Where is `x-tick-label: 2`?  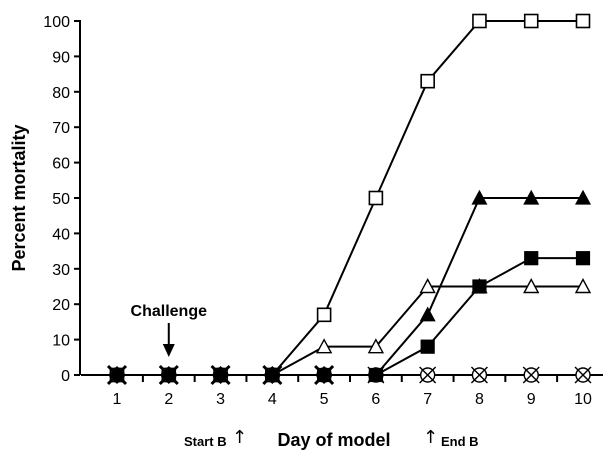 x-tick-label: 2 is located at coordinates (168, 399).